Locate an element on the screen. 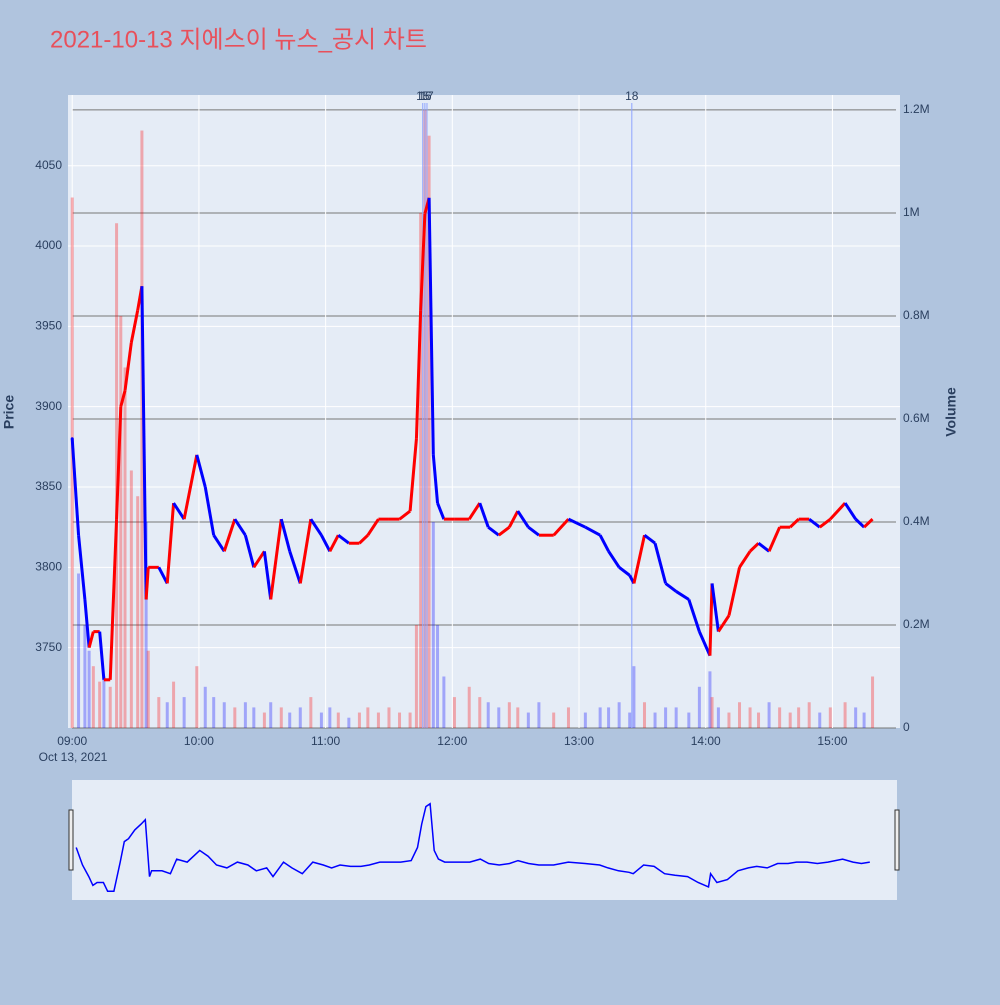 The width and height of the screenshot is (1000, 1005). annotation-label: 18 is located at coordinates (632, 96).